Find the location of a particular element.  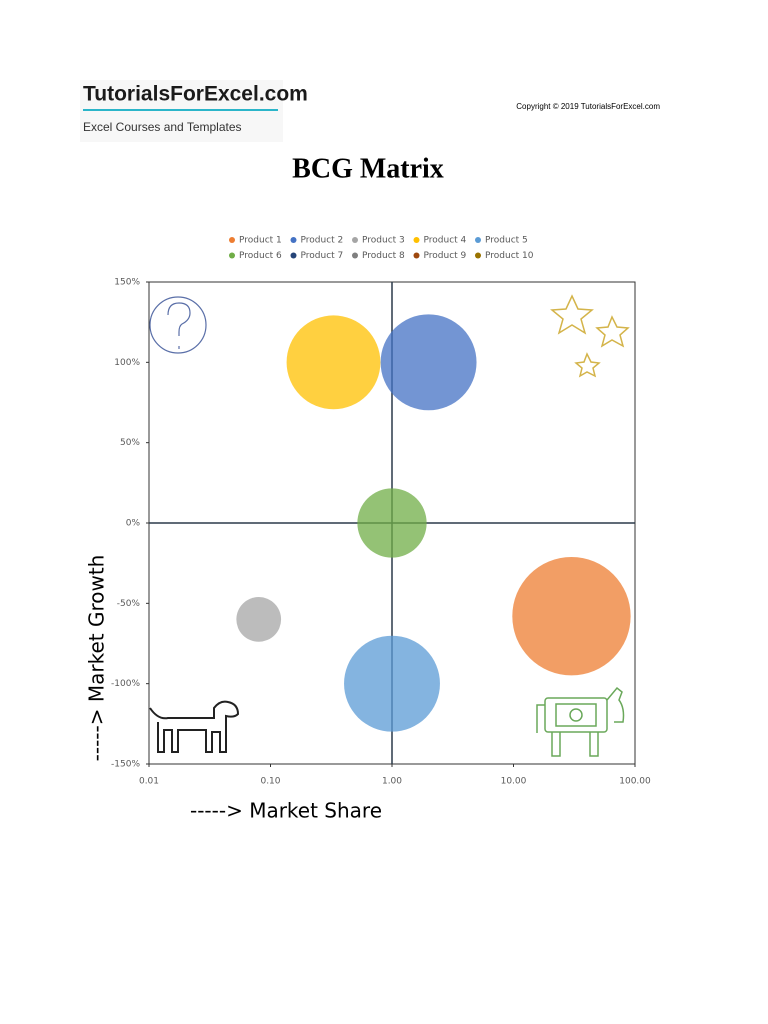

legend-label: Product 1 is located at coordinates (260, 241).